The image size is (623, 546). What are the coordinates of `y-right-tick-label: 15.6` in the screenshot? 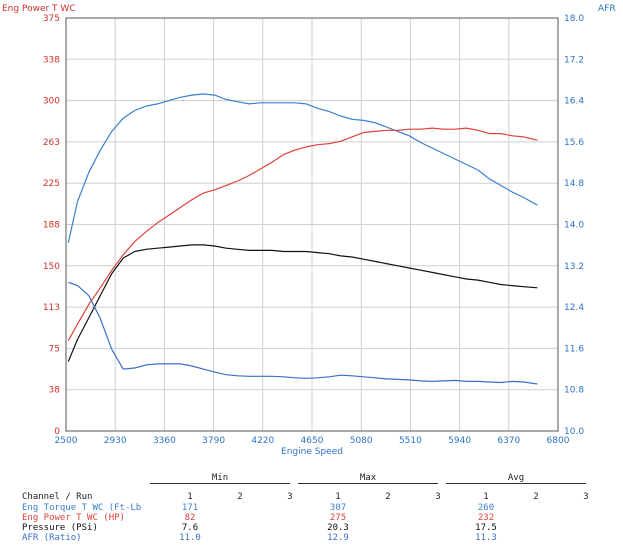 It's located at (574, 143).